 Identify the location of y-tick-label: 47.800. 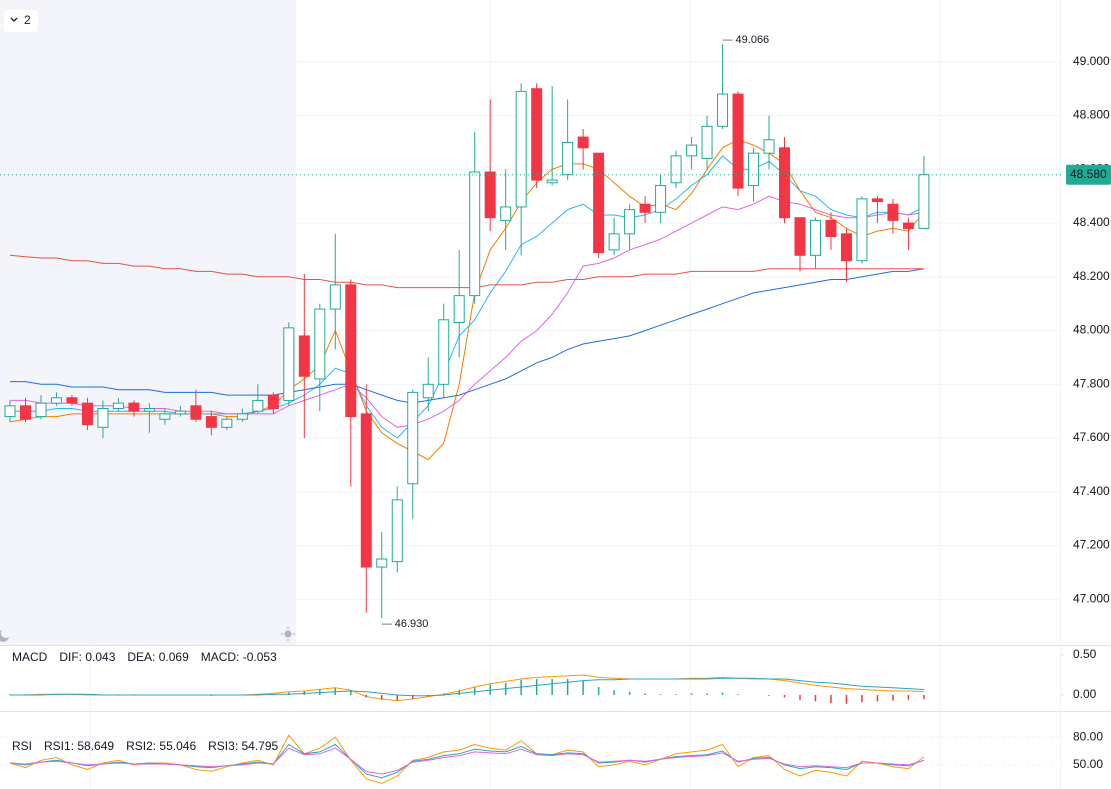
(1091, 383).